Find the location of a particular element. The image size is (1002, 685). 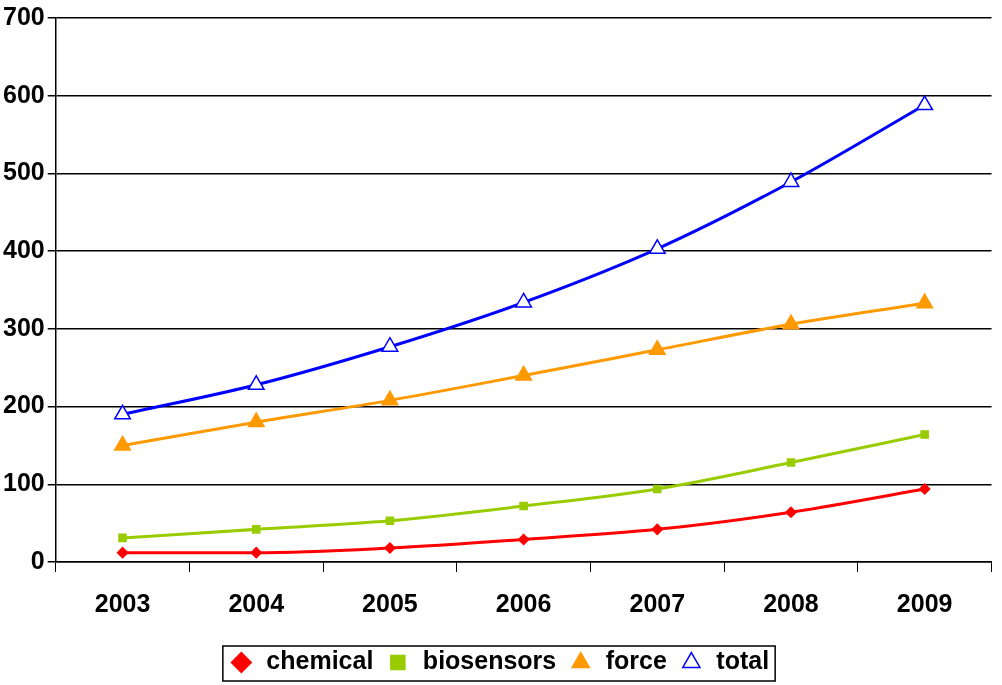

x-tick-label: 2006 is located at coordinates (523, 602).